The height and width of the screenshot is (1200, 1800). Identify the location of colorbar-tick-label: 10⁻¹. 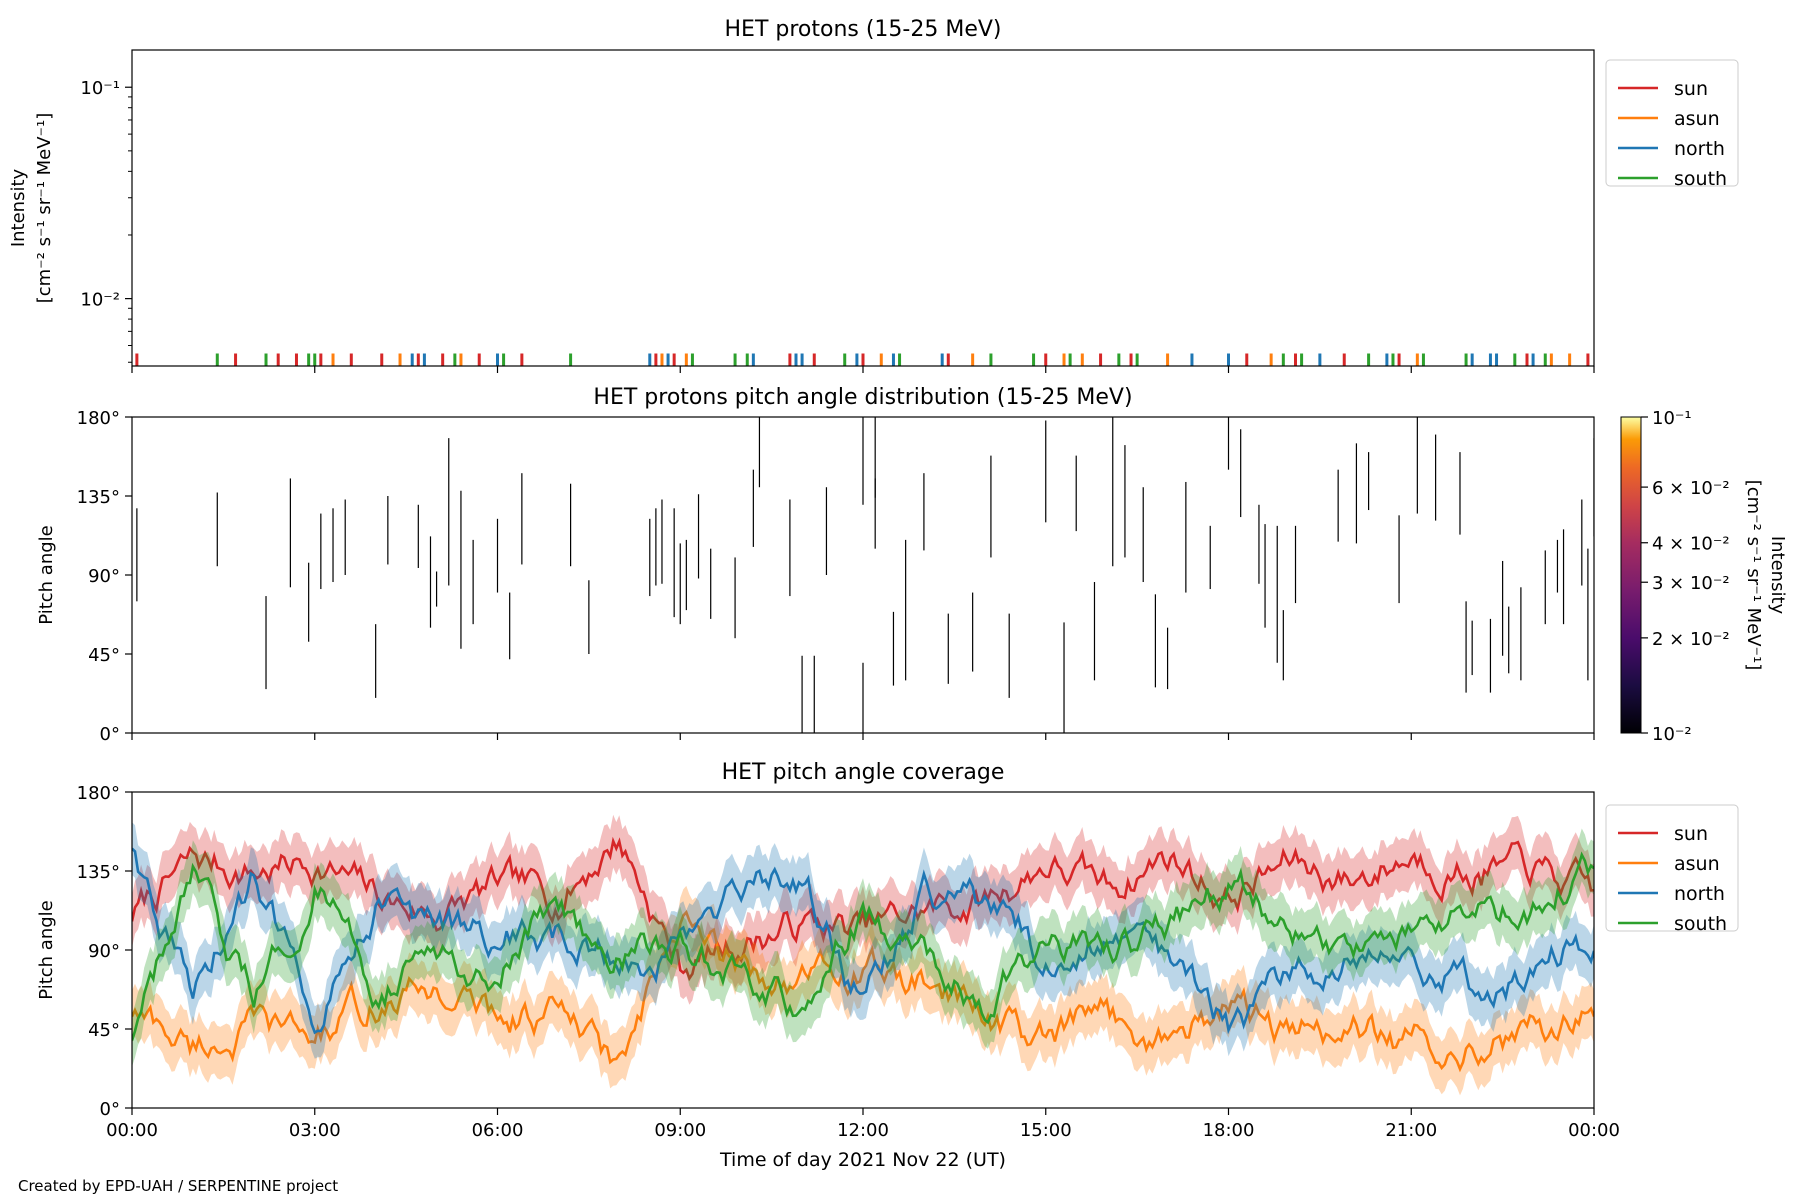
(1672, 418).